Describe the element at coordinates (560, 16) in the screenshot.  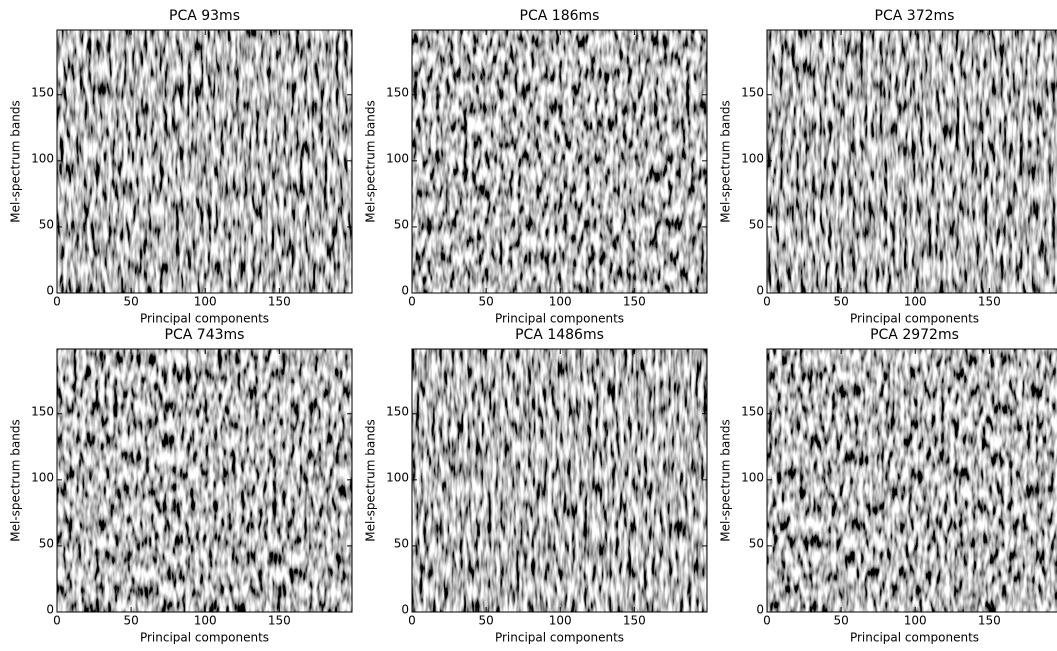
I see `subplot-title: PCA 186ms` at that location.